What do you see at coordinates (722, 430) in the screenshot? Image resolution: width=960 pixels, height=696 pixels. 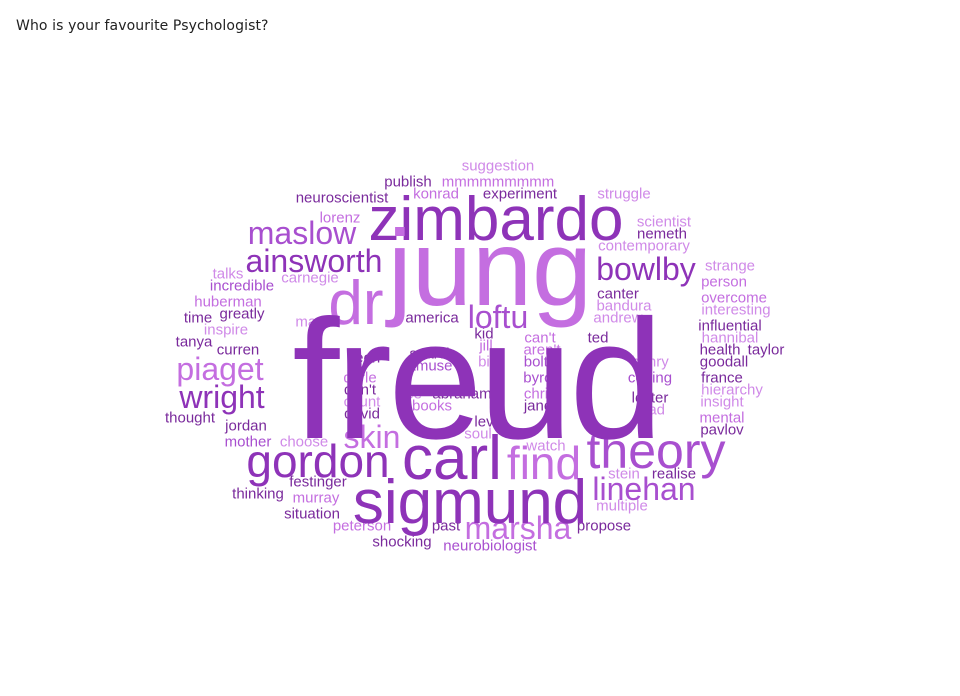 I see `word-pavlov: pavlov` at bounding box center [722, 430].